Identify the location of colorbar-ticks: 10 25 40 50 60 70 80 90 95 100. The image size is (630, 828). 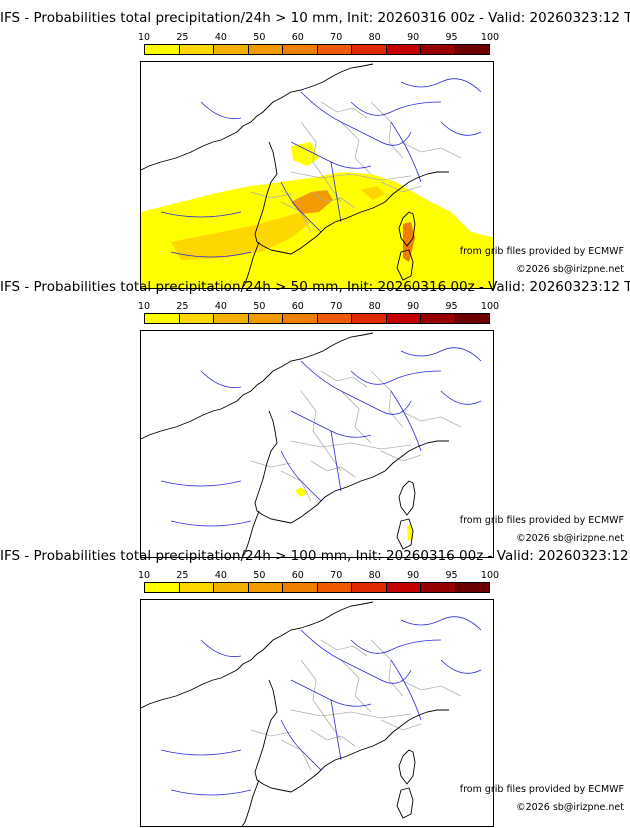
(318, 307).